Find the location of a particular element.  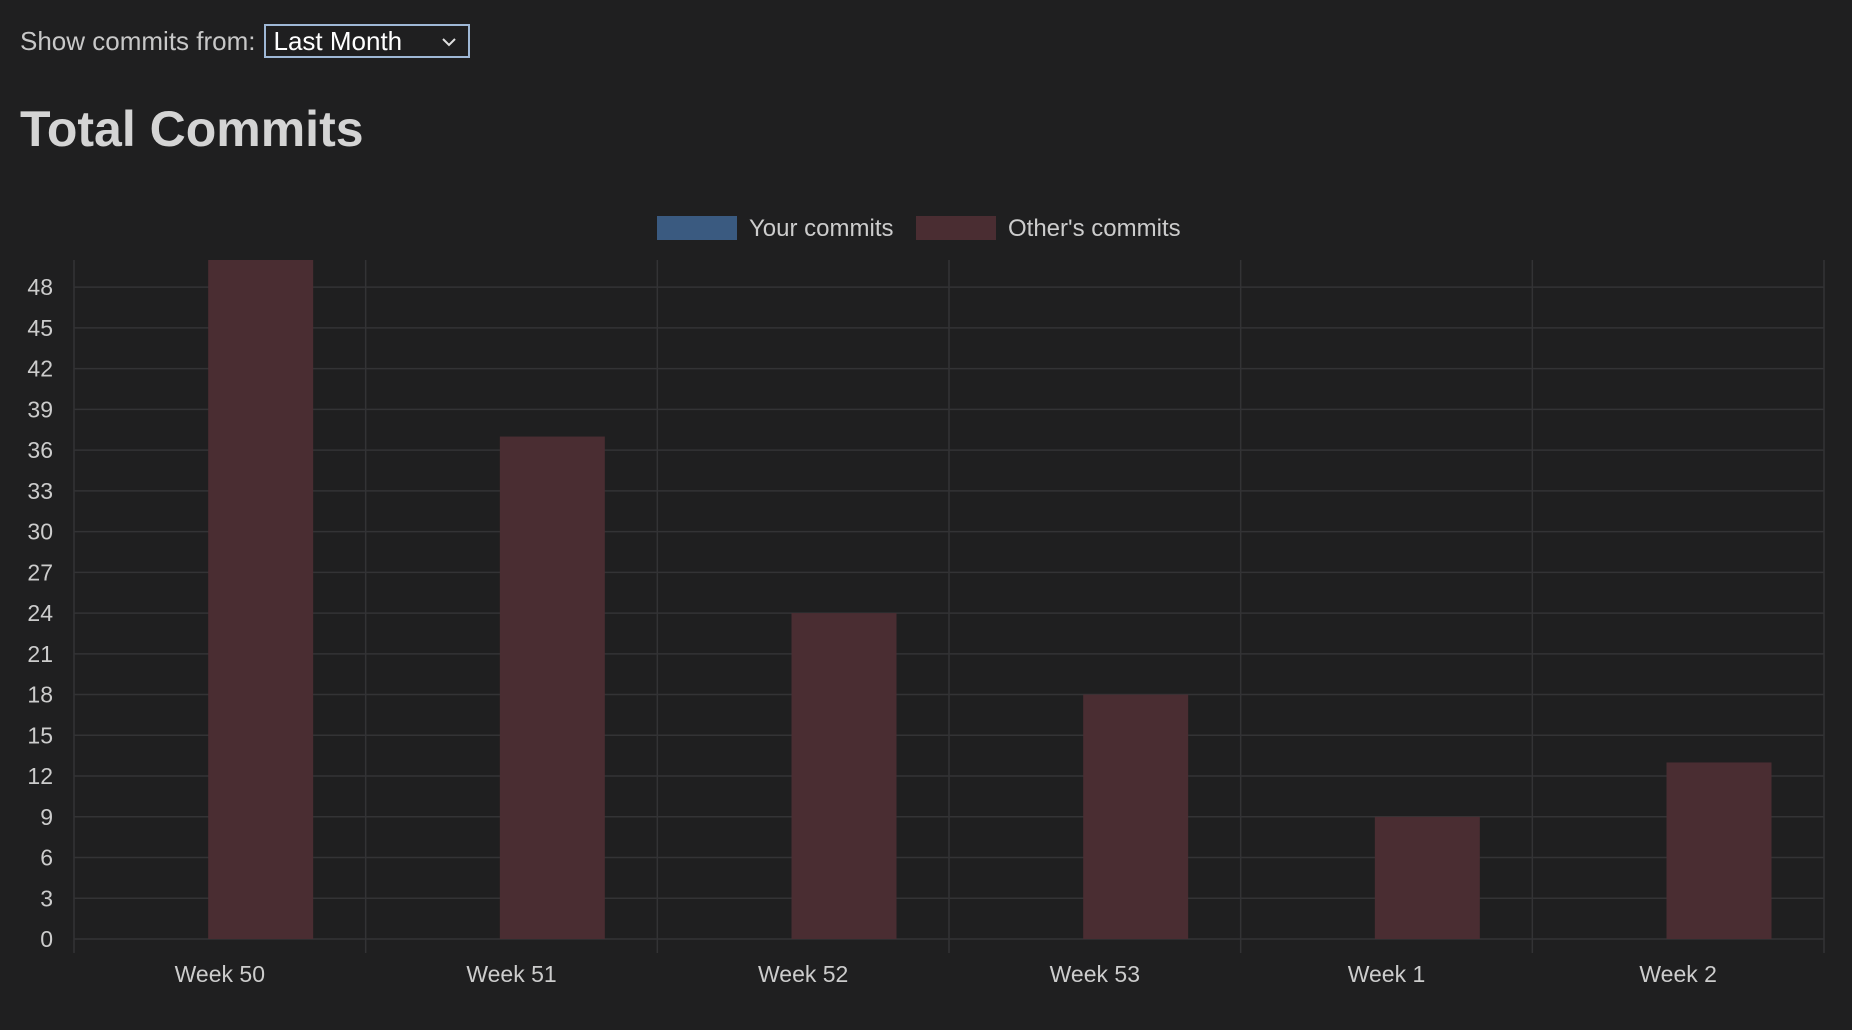

y-tick-label: 9 is located at coordinates (46, 817).